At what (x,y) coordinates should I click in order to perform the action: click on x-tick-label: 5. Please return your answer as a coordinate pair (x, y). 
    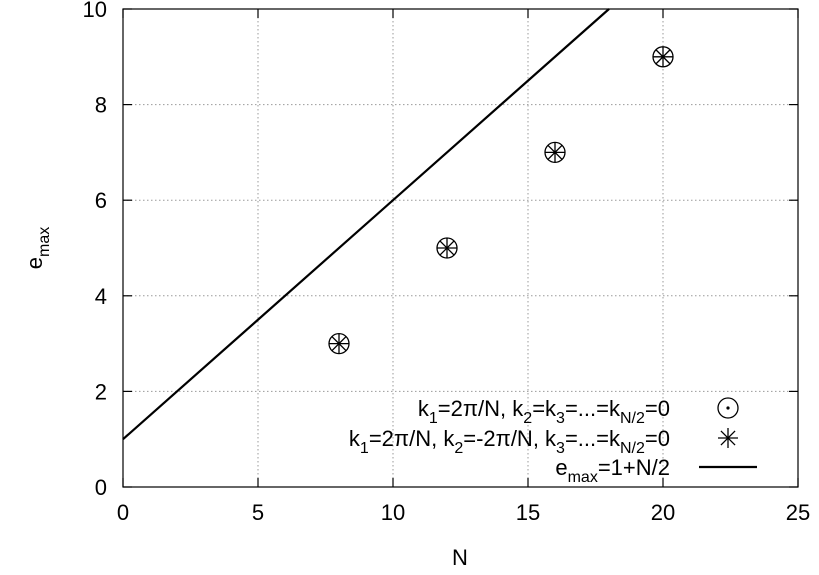
    Looking at the image, I should click on (258, 512).